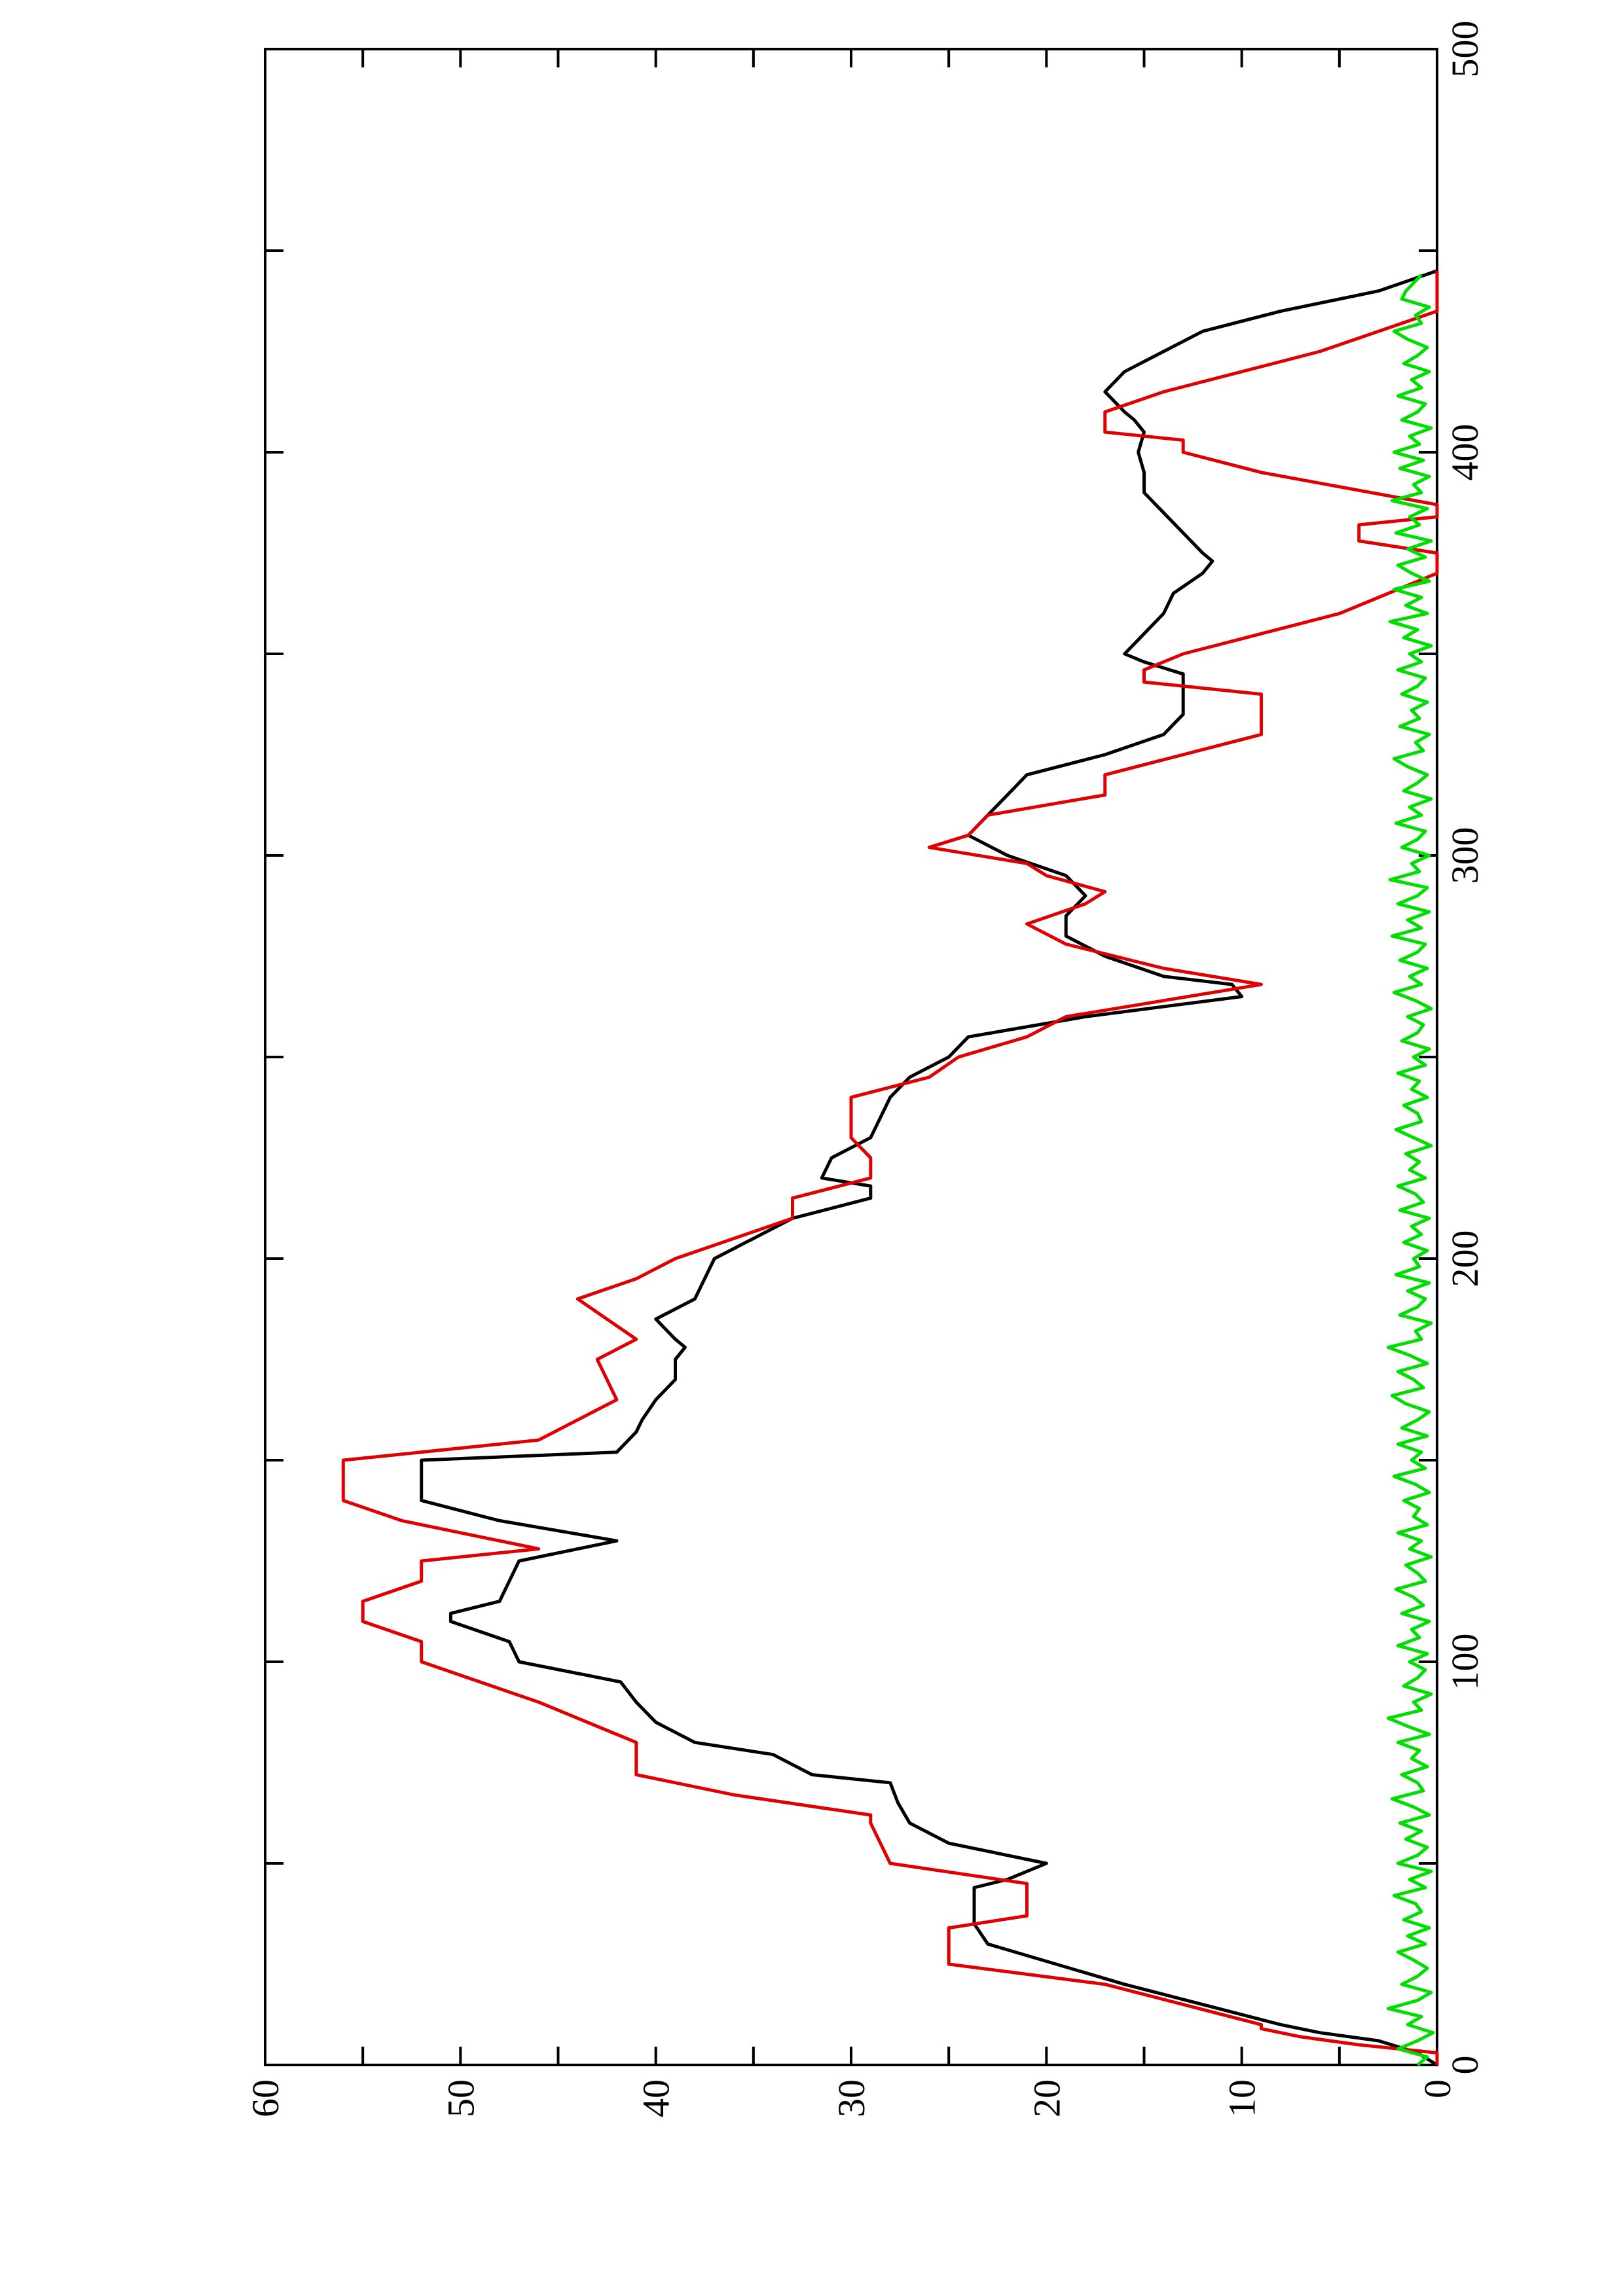  What do you see at coordinates (1465, 856) in the screenshot?
I see `x-tick-label: 300` at bounding box center [1465, 856].